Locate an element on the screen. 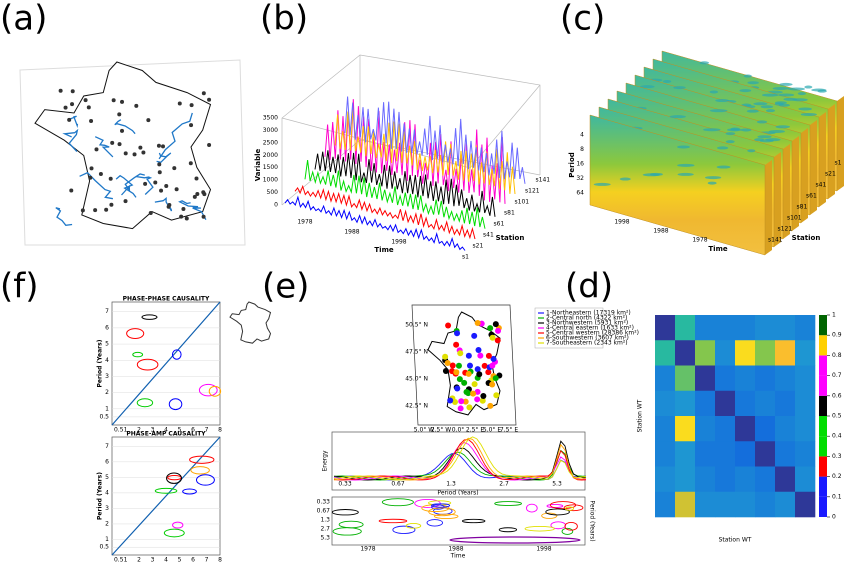 The width and height of the screenshot is (850, 562). y-tick-label: 2000 is located at coordinates (270, 155).